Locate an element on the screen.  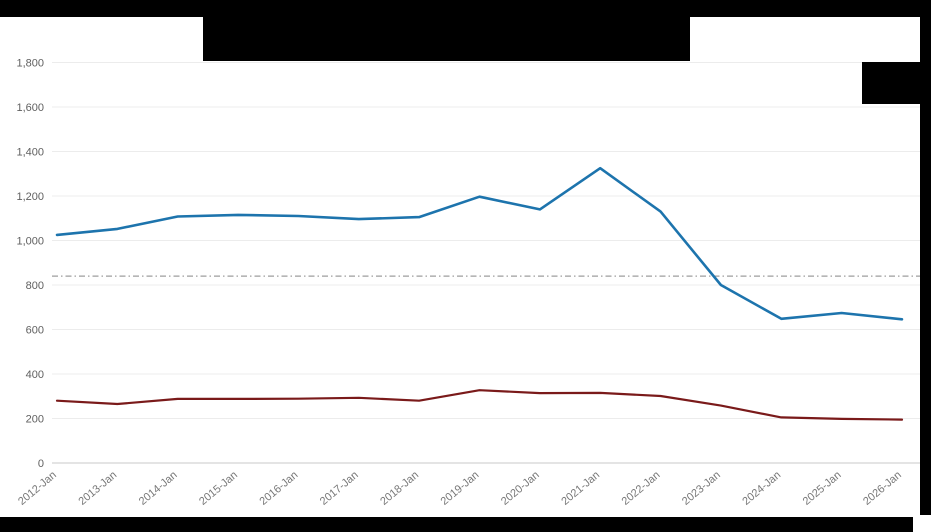
y-tick-label: 200 is located at coordinates (35, 420).